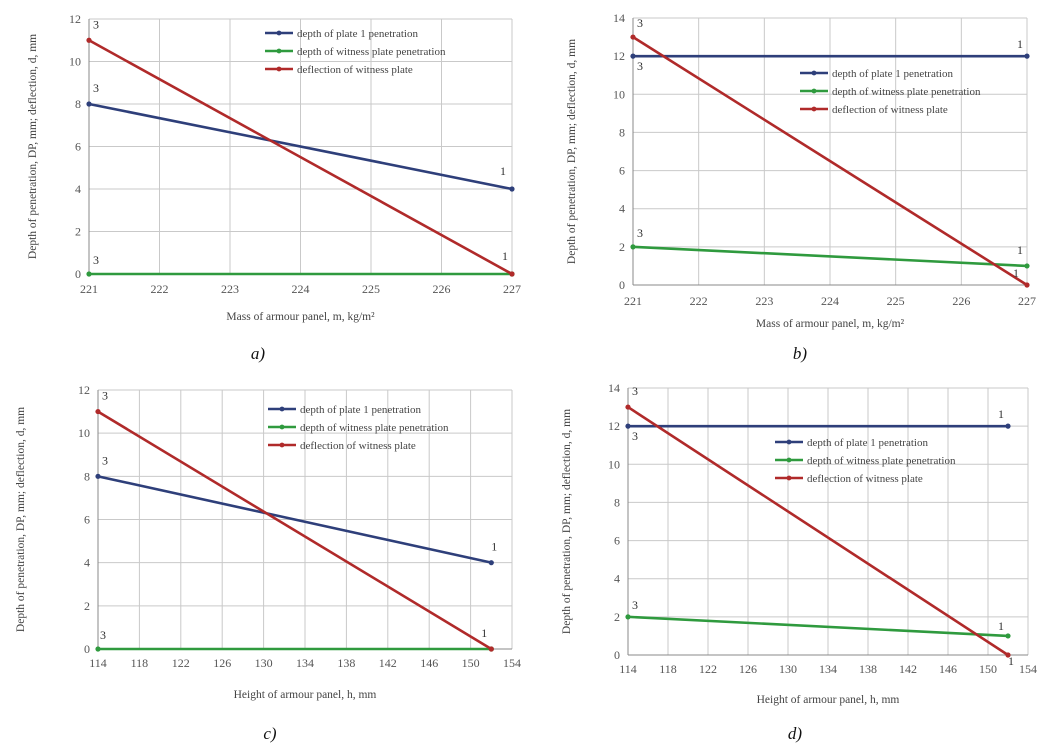 This screenshot has height=748, width=1041. What do you see at coordinates (867, 443) in the screenshot?
I see `legend-entry: depth of plate 1 penetration` at bounding box center [867, 443].